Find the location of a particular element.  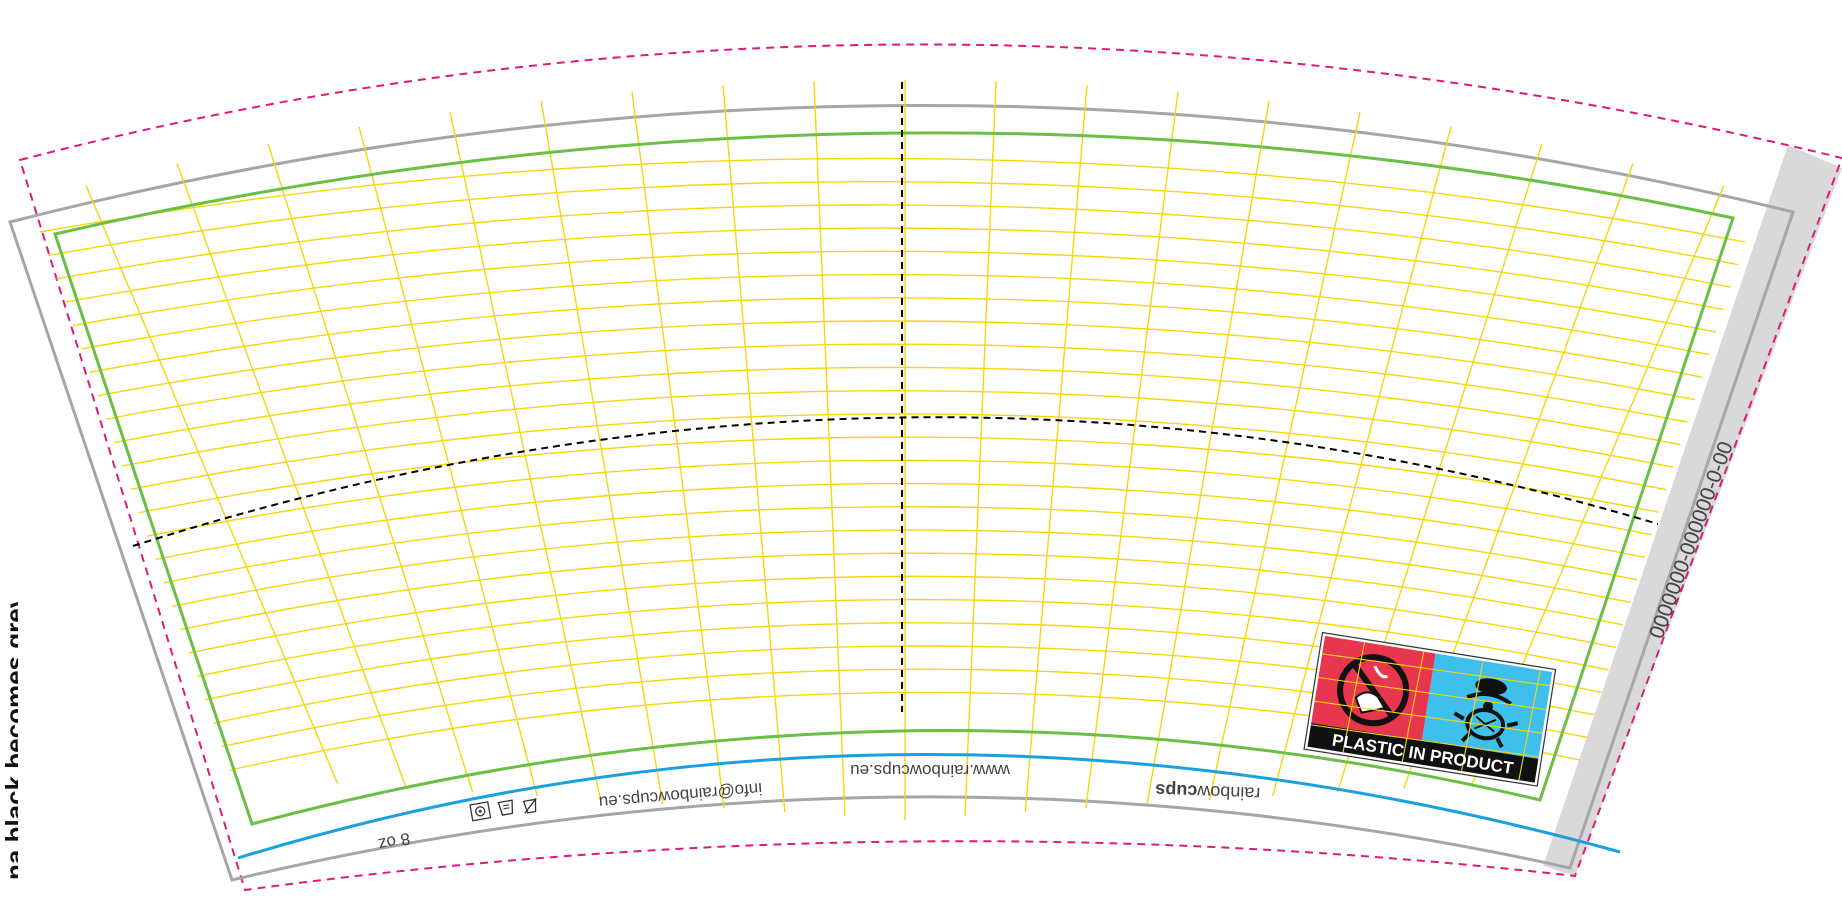

no-microwave-icon is located at coordinates (505, 807).